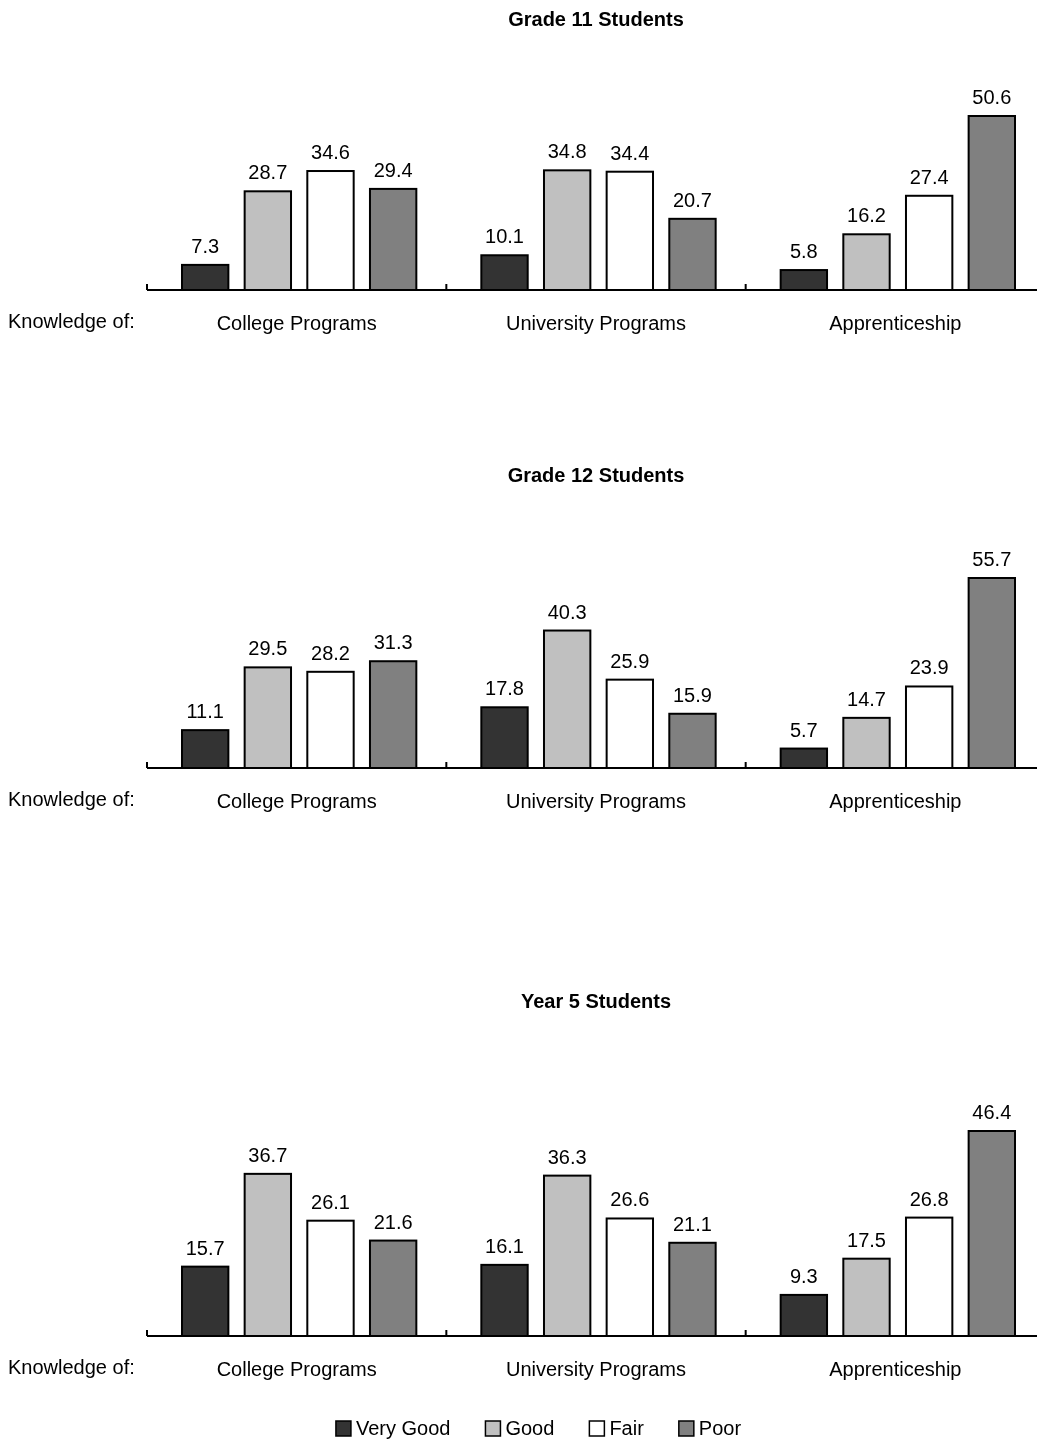 The height and width of the screenshot is (1450, 1037). Describe the element at coordinates (596, 19) in the screenshot. I see `chart-title: Grade 11 Students` at that location.